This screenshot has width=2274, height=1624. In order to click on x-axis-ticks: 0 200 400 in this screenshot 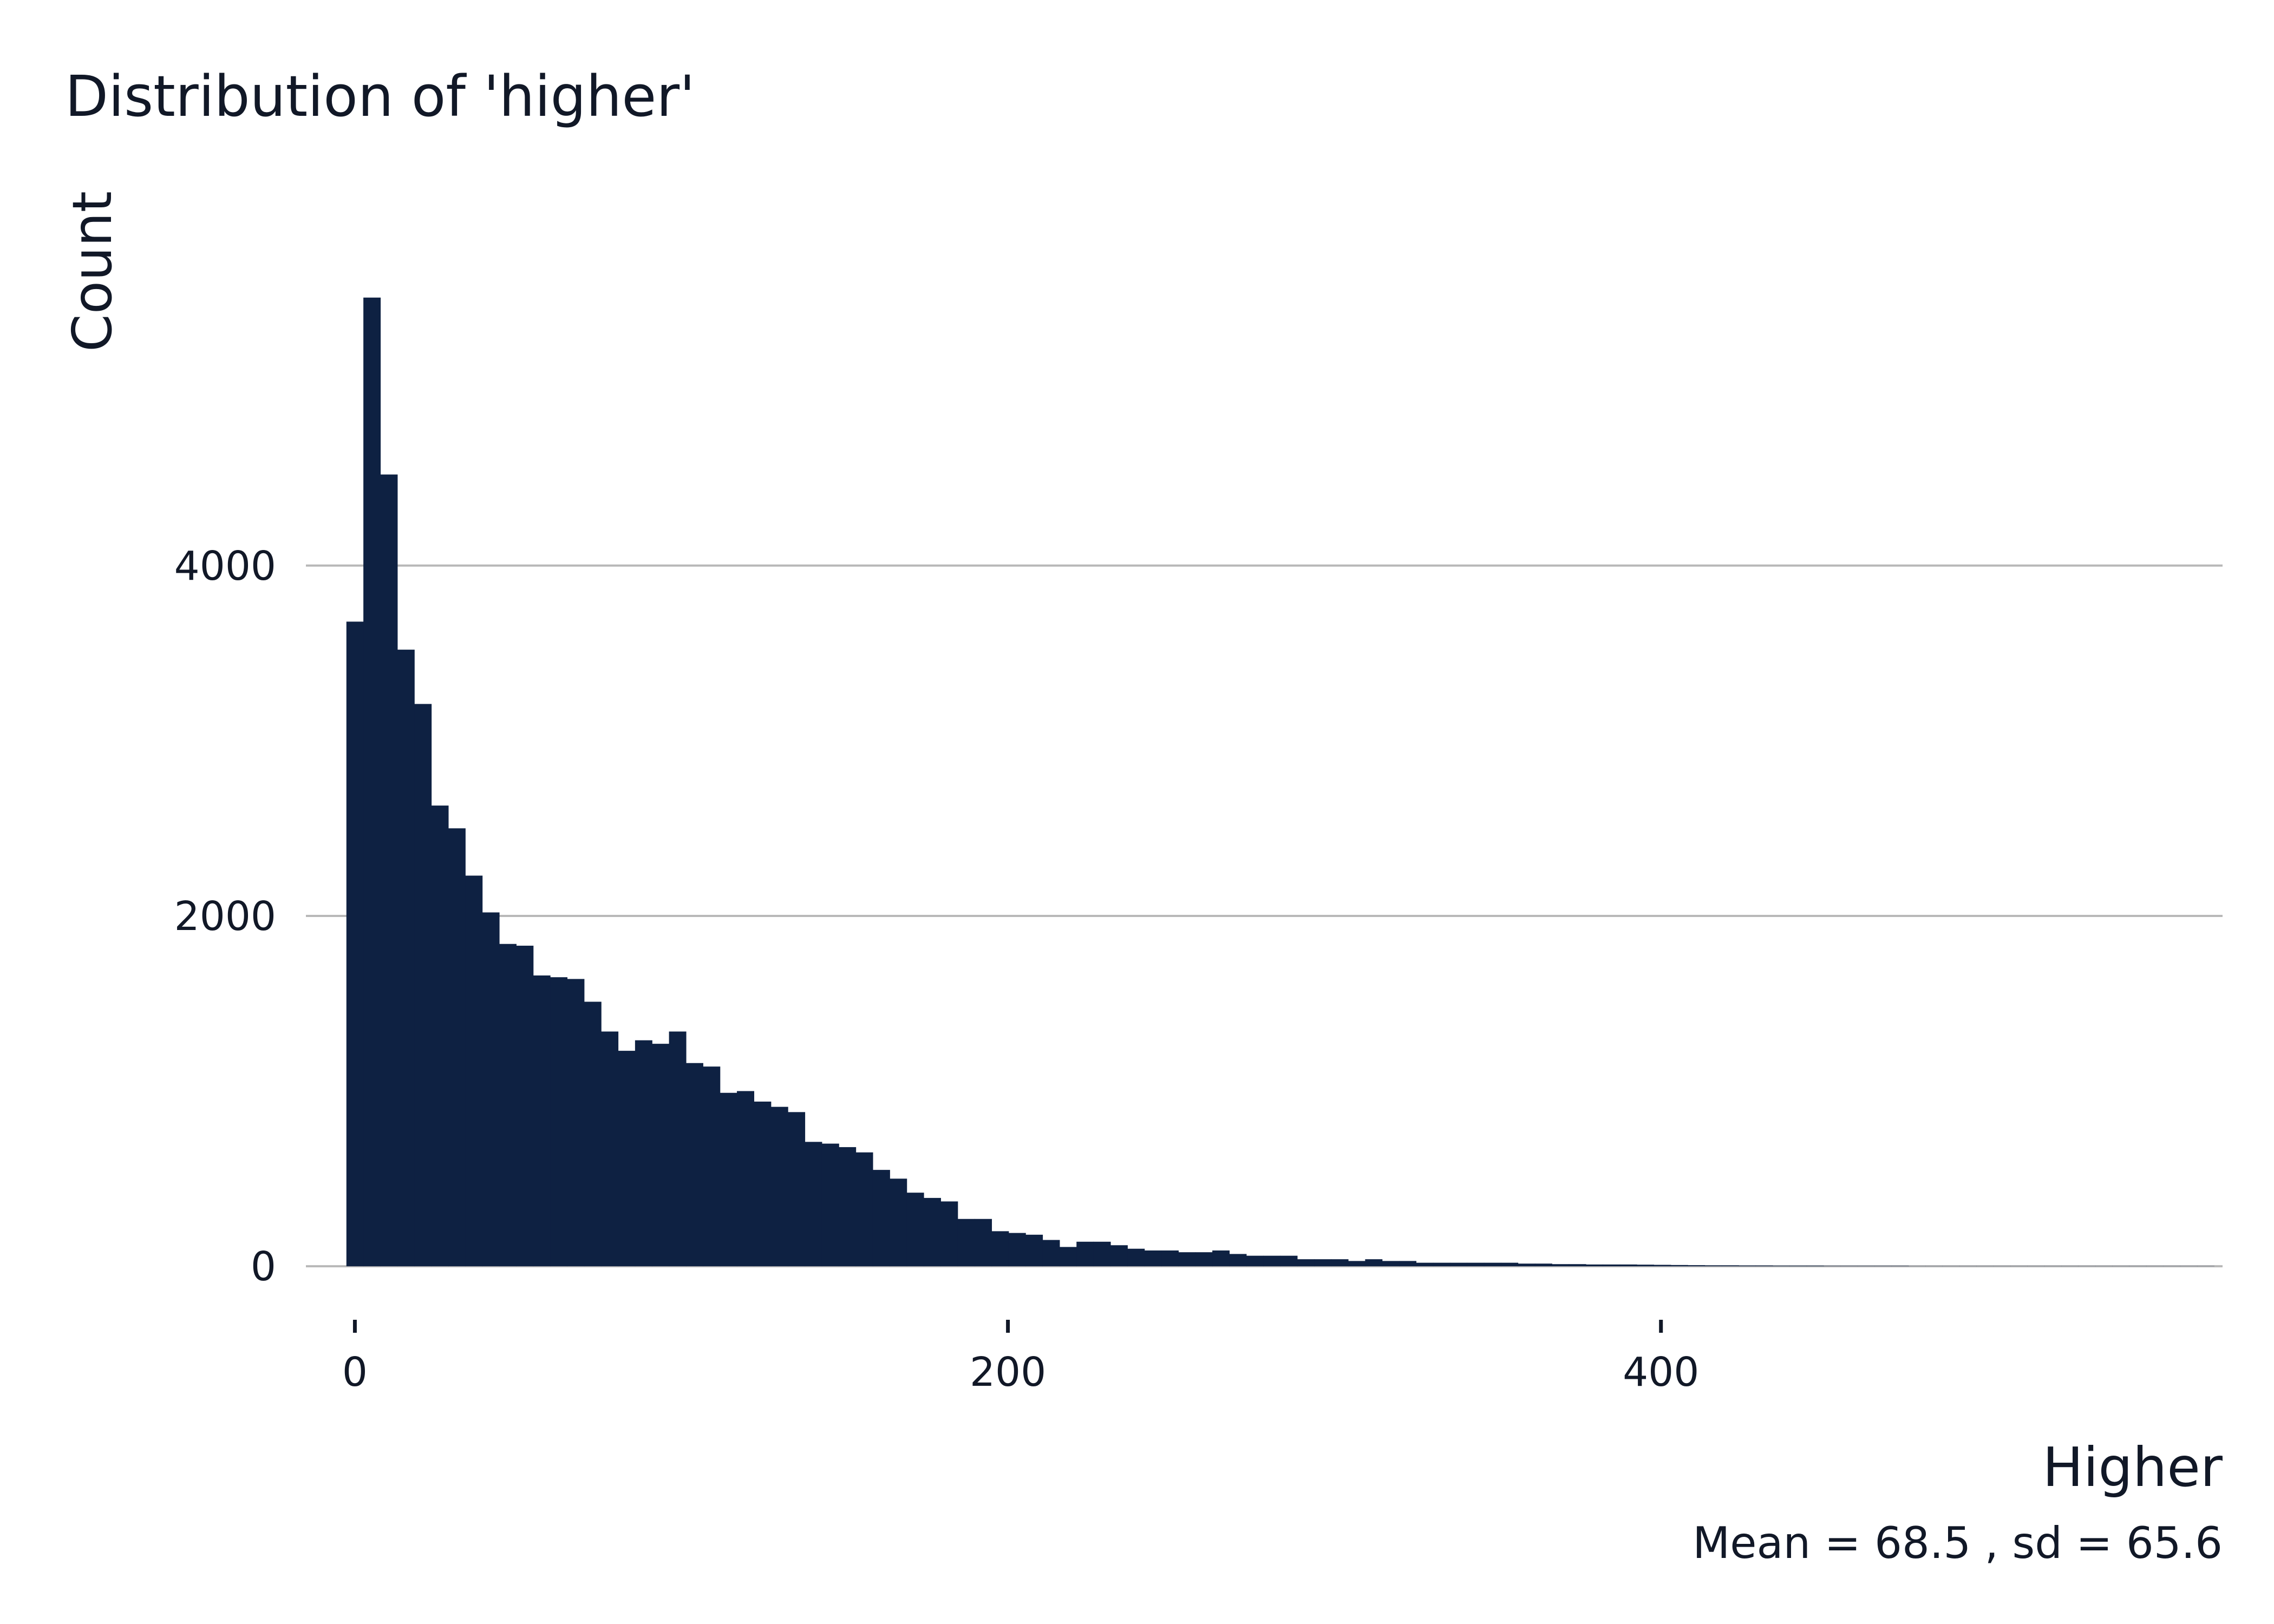, I will do `click(1021, 1358)`.